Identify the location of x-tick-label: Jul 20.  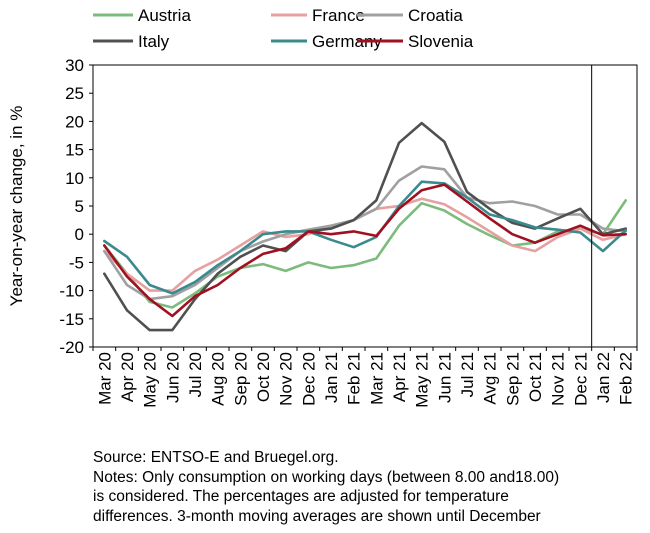
(195, 374).